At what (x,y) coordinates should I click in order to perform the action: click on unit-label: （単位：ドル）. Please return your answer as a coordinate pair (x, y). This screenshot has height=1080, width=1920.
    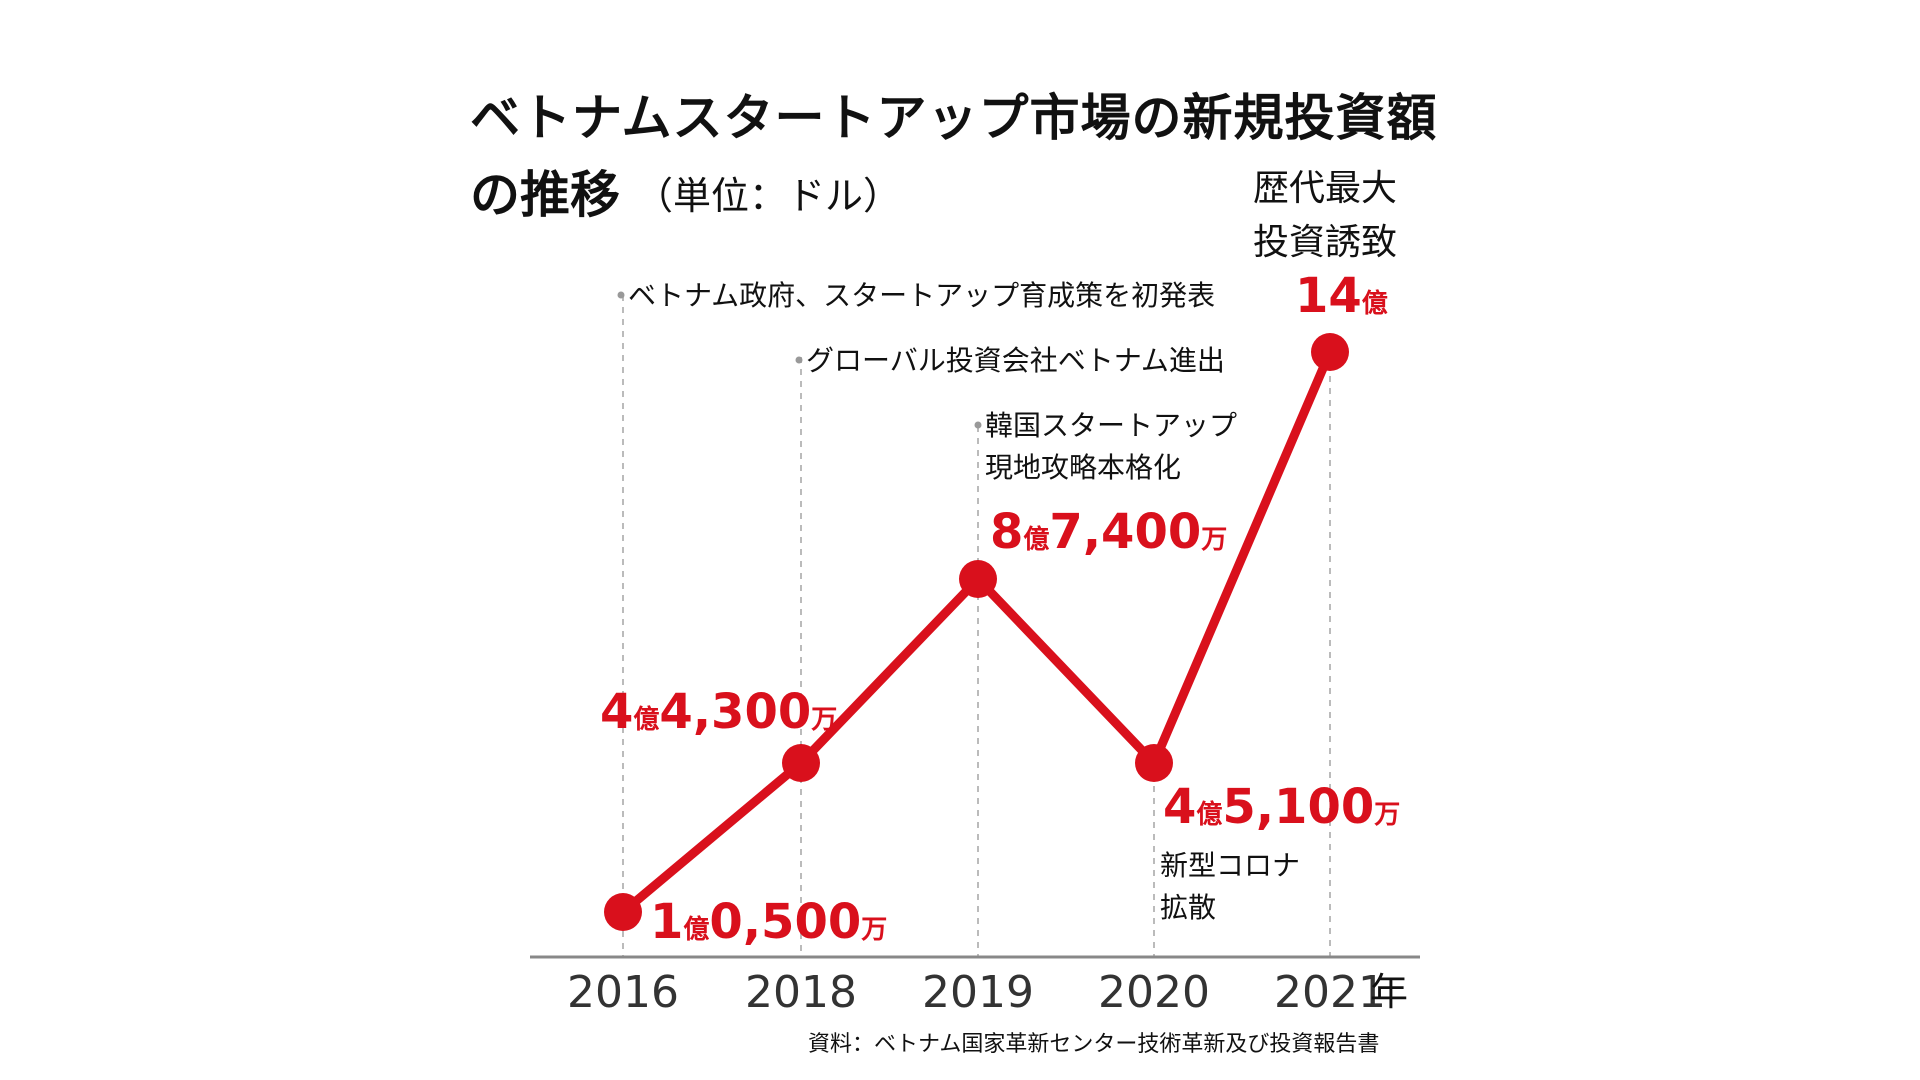
    Looking at the image, I should click on (768, 196).